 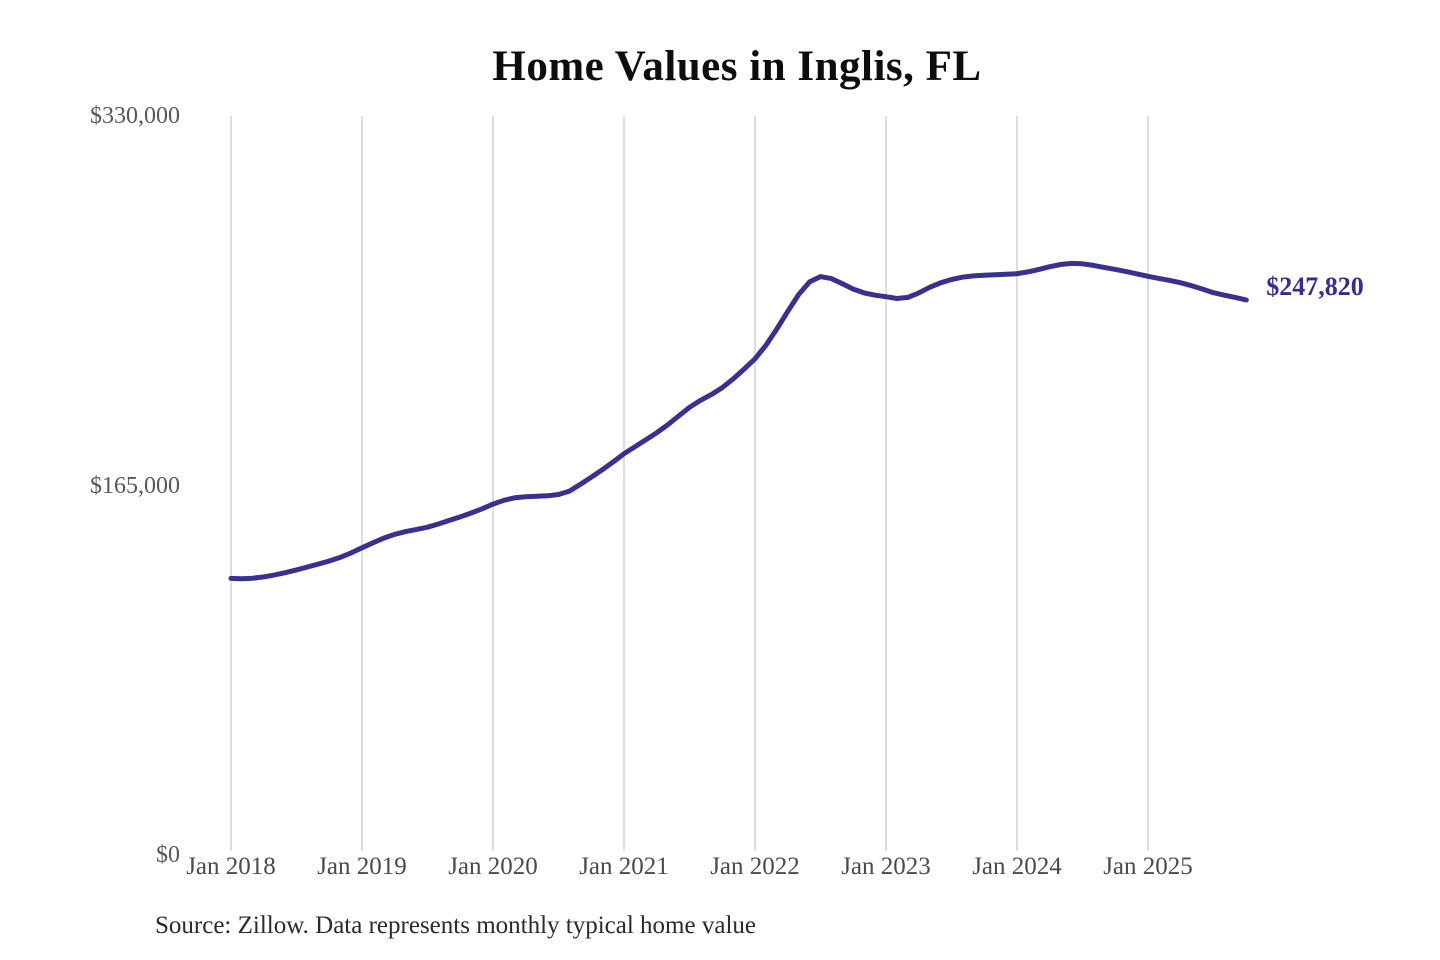 What do you see at coordinates (1315, 287) in the screenshot?
I see `latest-value-label: $247,820` at bounding box center [1315, 287].